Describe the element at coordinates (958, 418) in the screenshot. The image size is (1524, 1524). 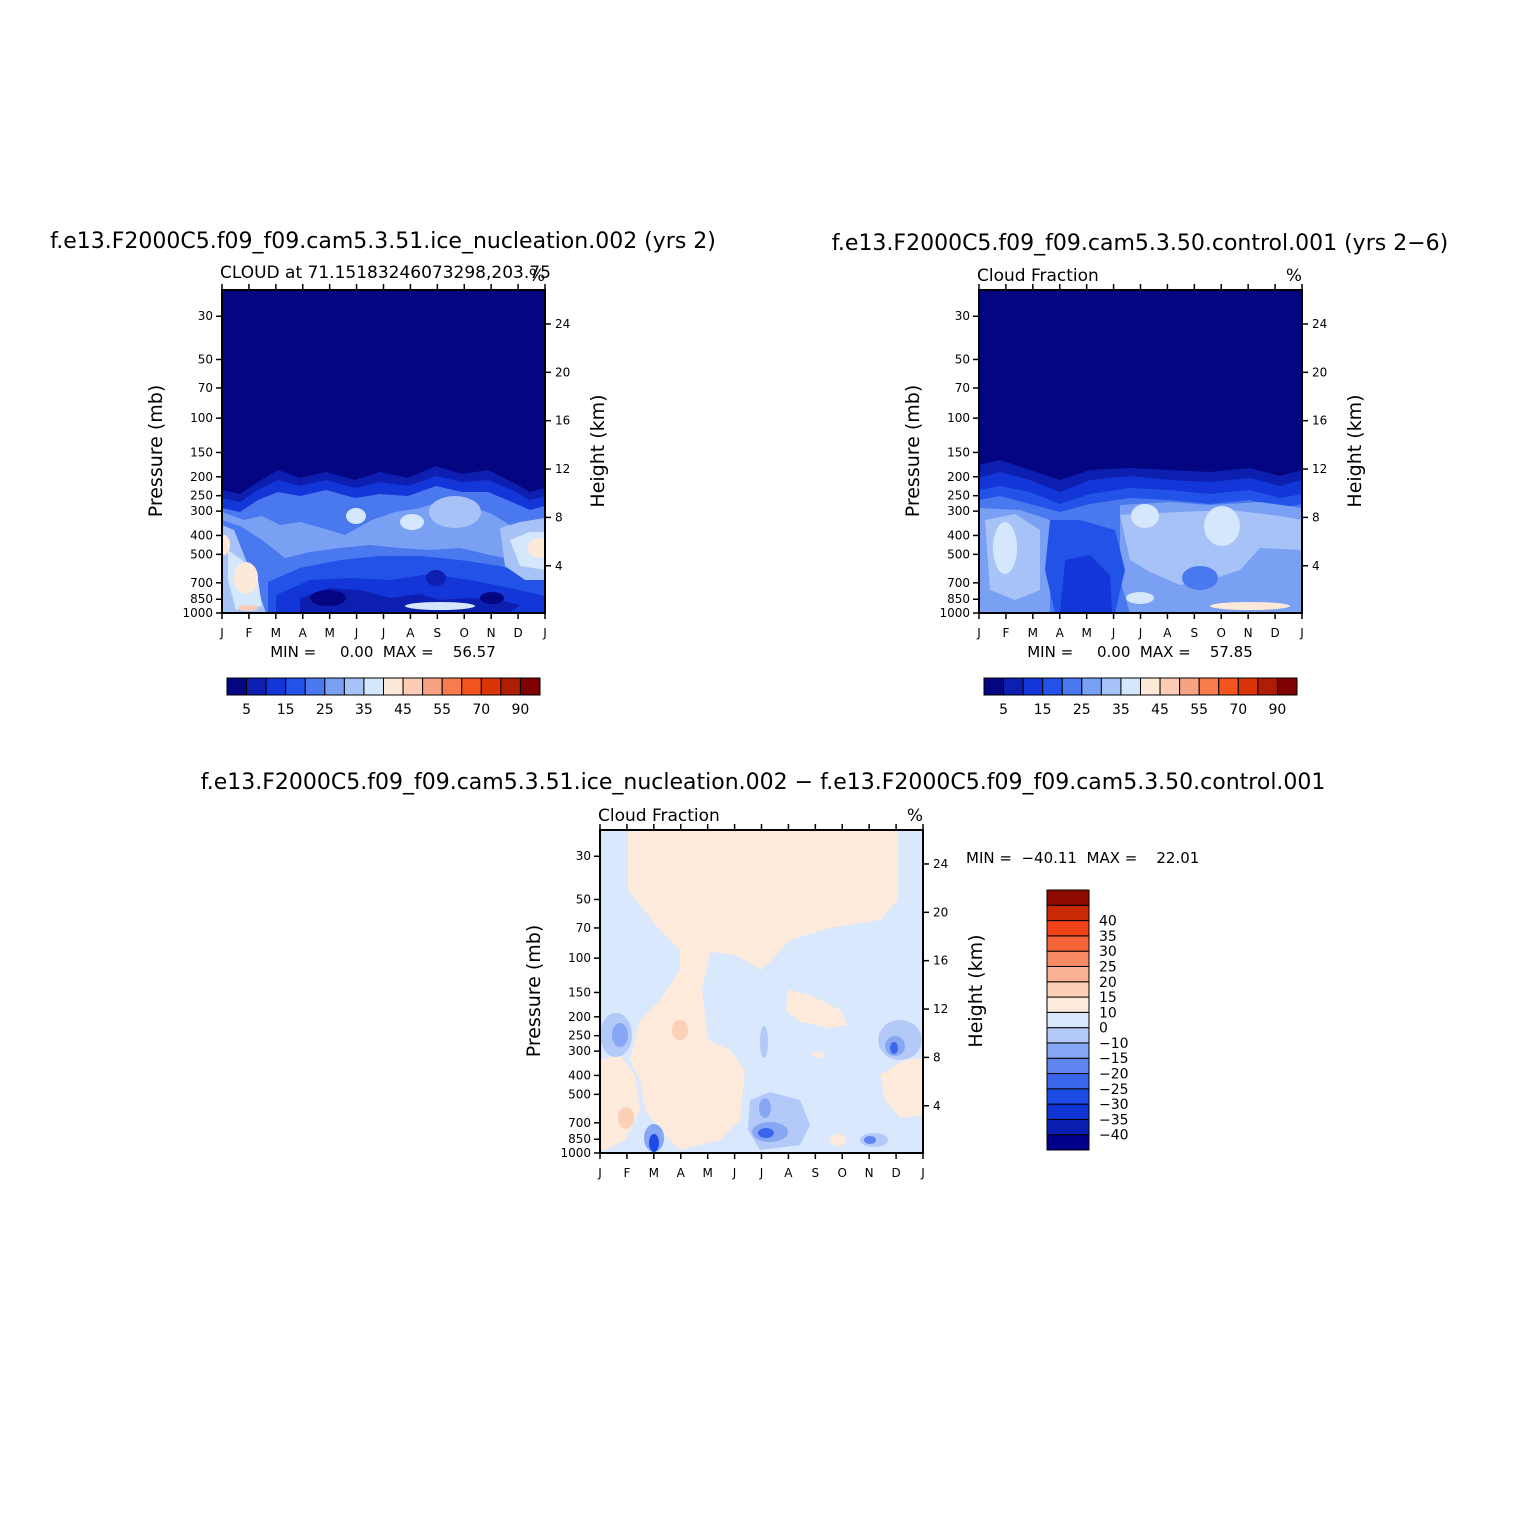
I see `pressure-tick-label: 100` at that location.